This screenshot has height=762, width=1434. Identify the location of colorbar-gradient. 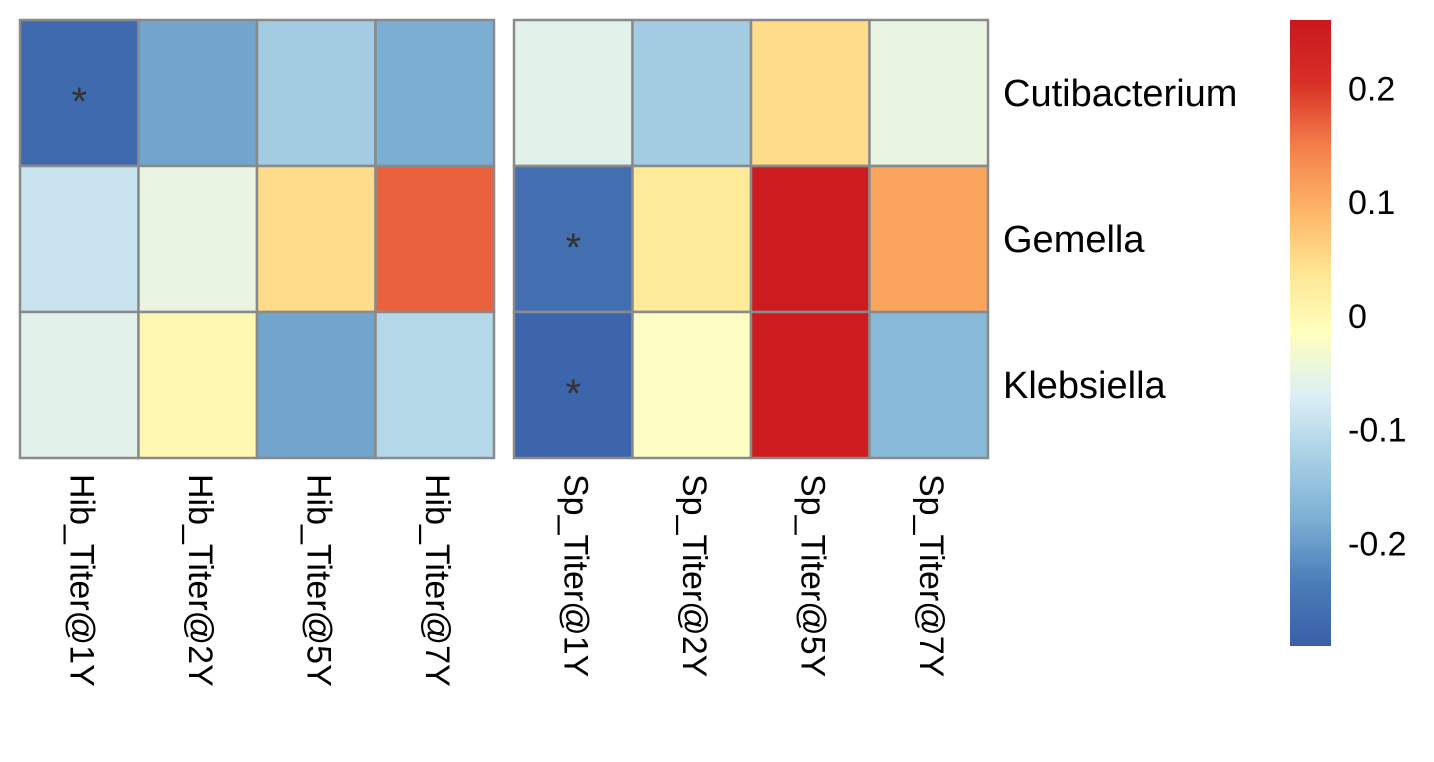
(1310, 333).